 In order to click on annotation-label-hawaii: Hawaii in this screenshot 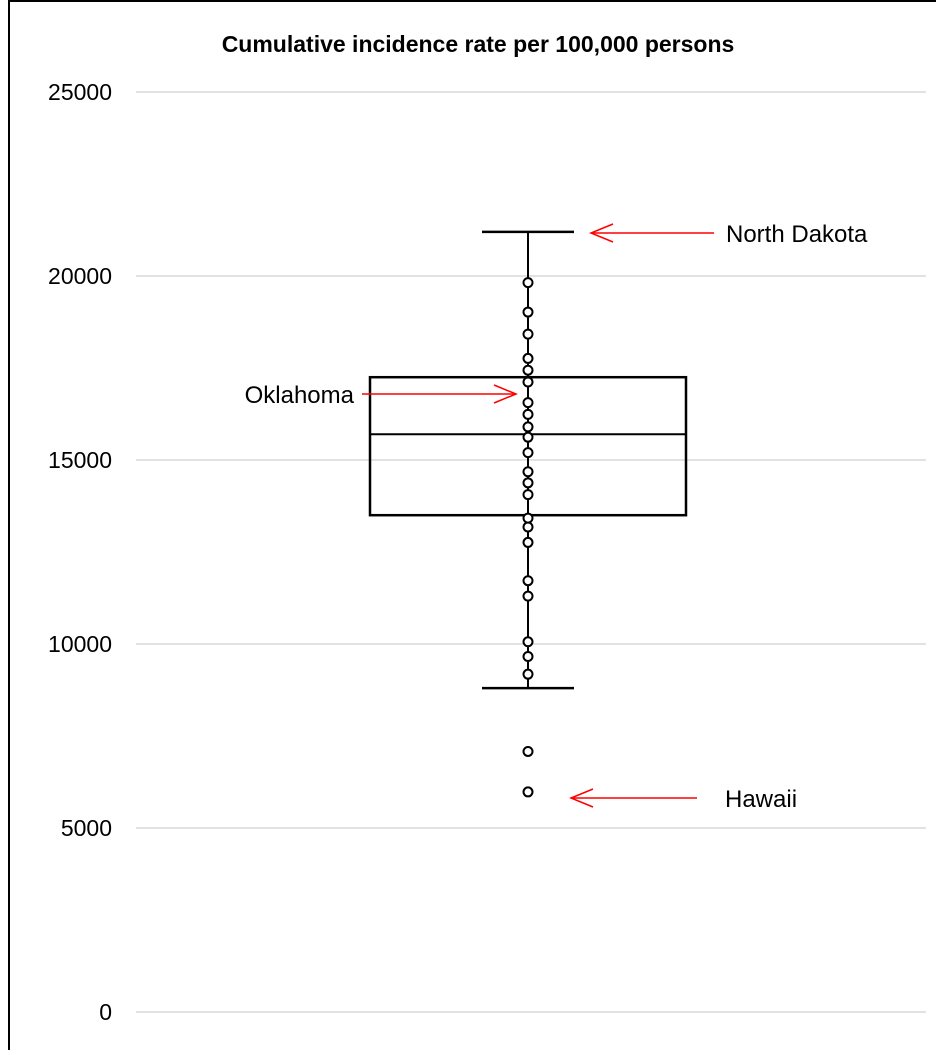, I will do `click(761, 799)`.